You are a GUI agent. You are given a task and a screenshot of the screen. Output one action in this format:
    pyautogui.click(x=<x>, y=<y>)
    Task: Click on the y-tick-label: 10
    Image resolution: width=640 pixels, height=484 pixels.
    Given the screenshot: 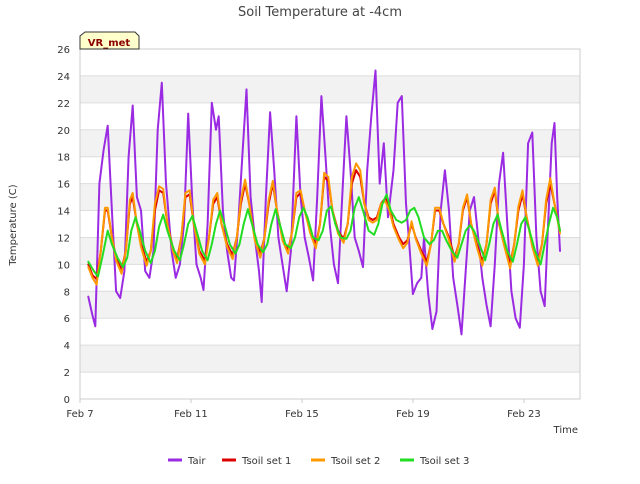 What is the action you would take?
    pyautogui.click(x=63, y=265)
    